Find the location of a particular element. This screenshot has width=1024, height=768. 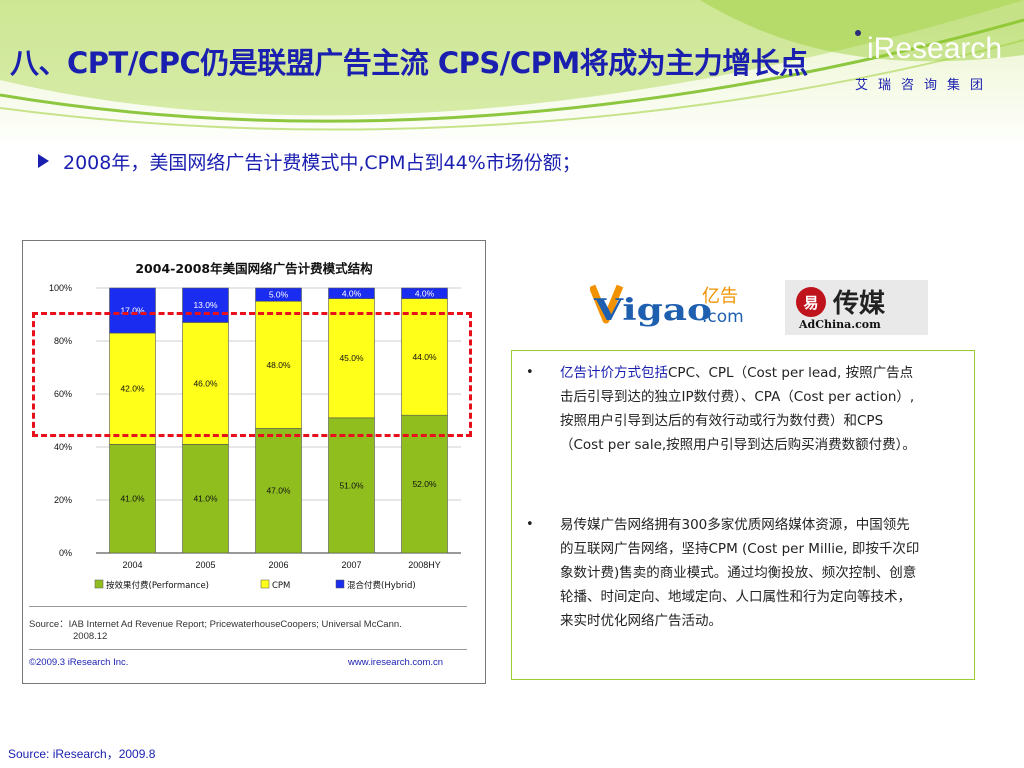

svg-text: 易 is located at coordinates (810, 303).